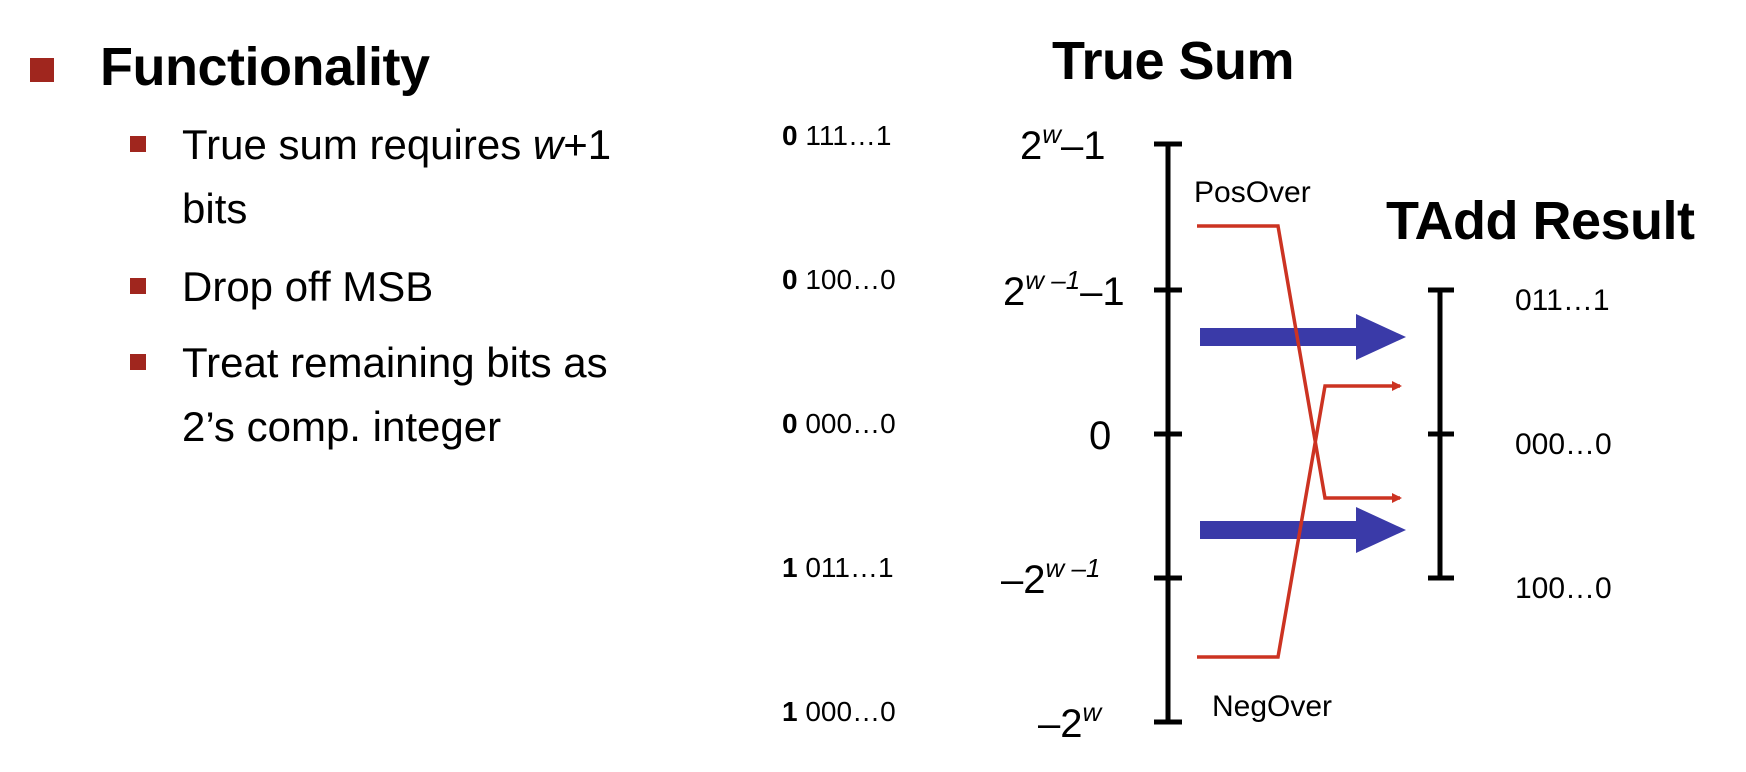 The image size is (1746, 772). Describe the element at coordinates (1173, 61) in the screenshot. I see `true-sum-title: True Sum` at that location.